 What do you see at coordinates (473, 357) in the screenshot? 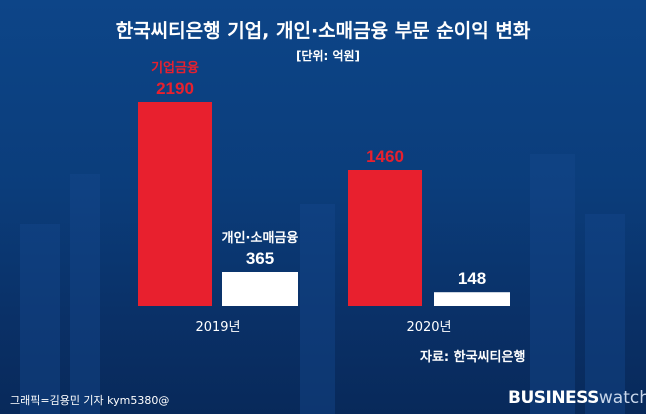
I see `source-label: 자료: 한국씨티은행` at bounding box center [473, 357].